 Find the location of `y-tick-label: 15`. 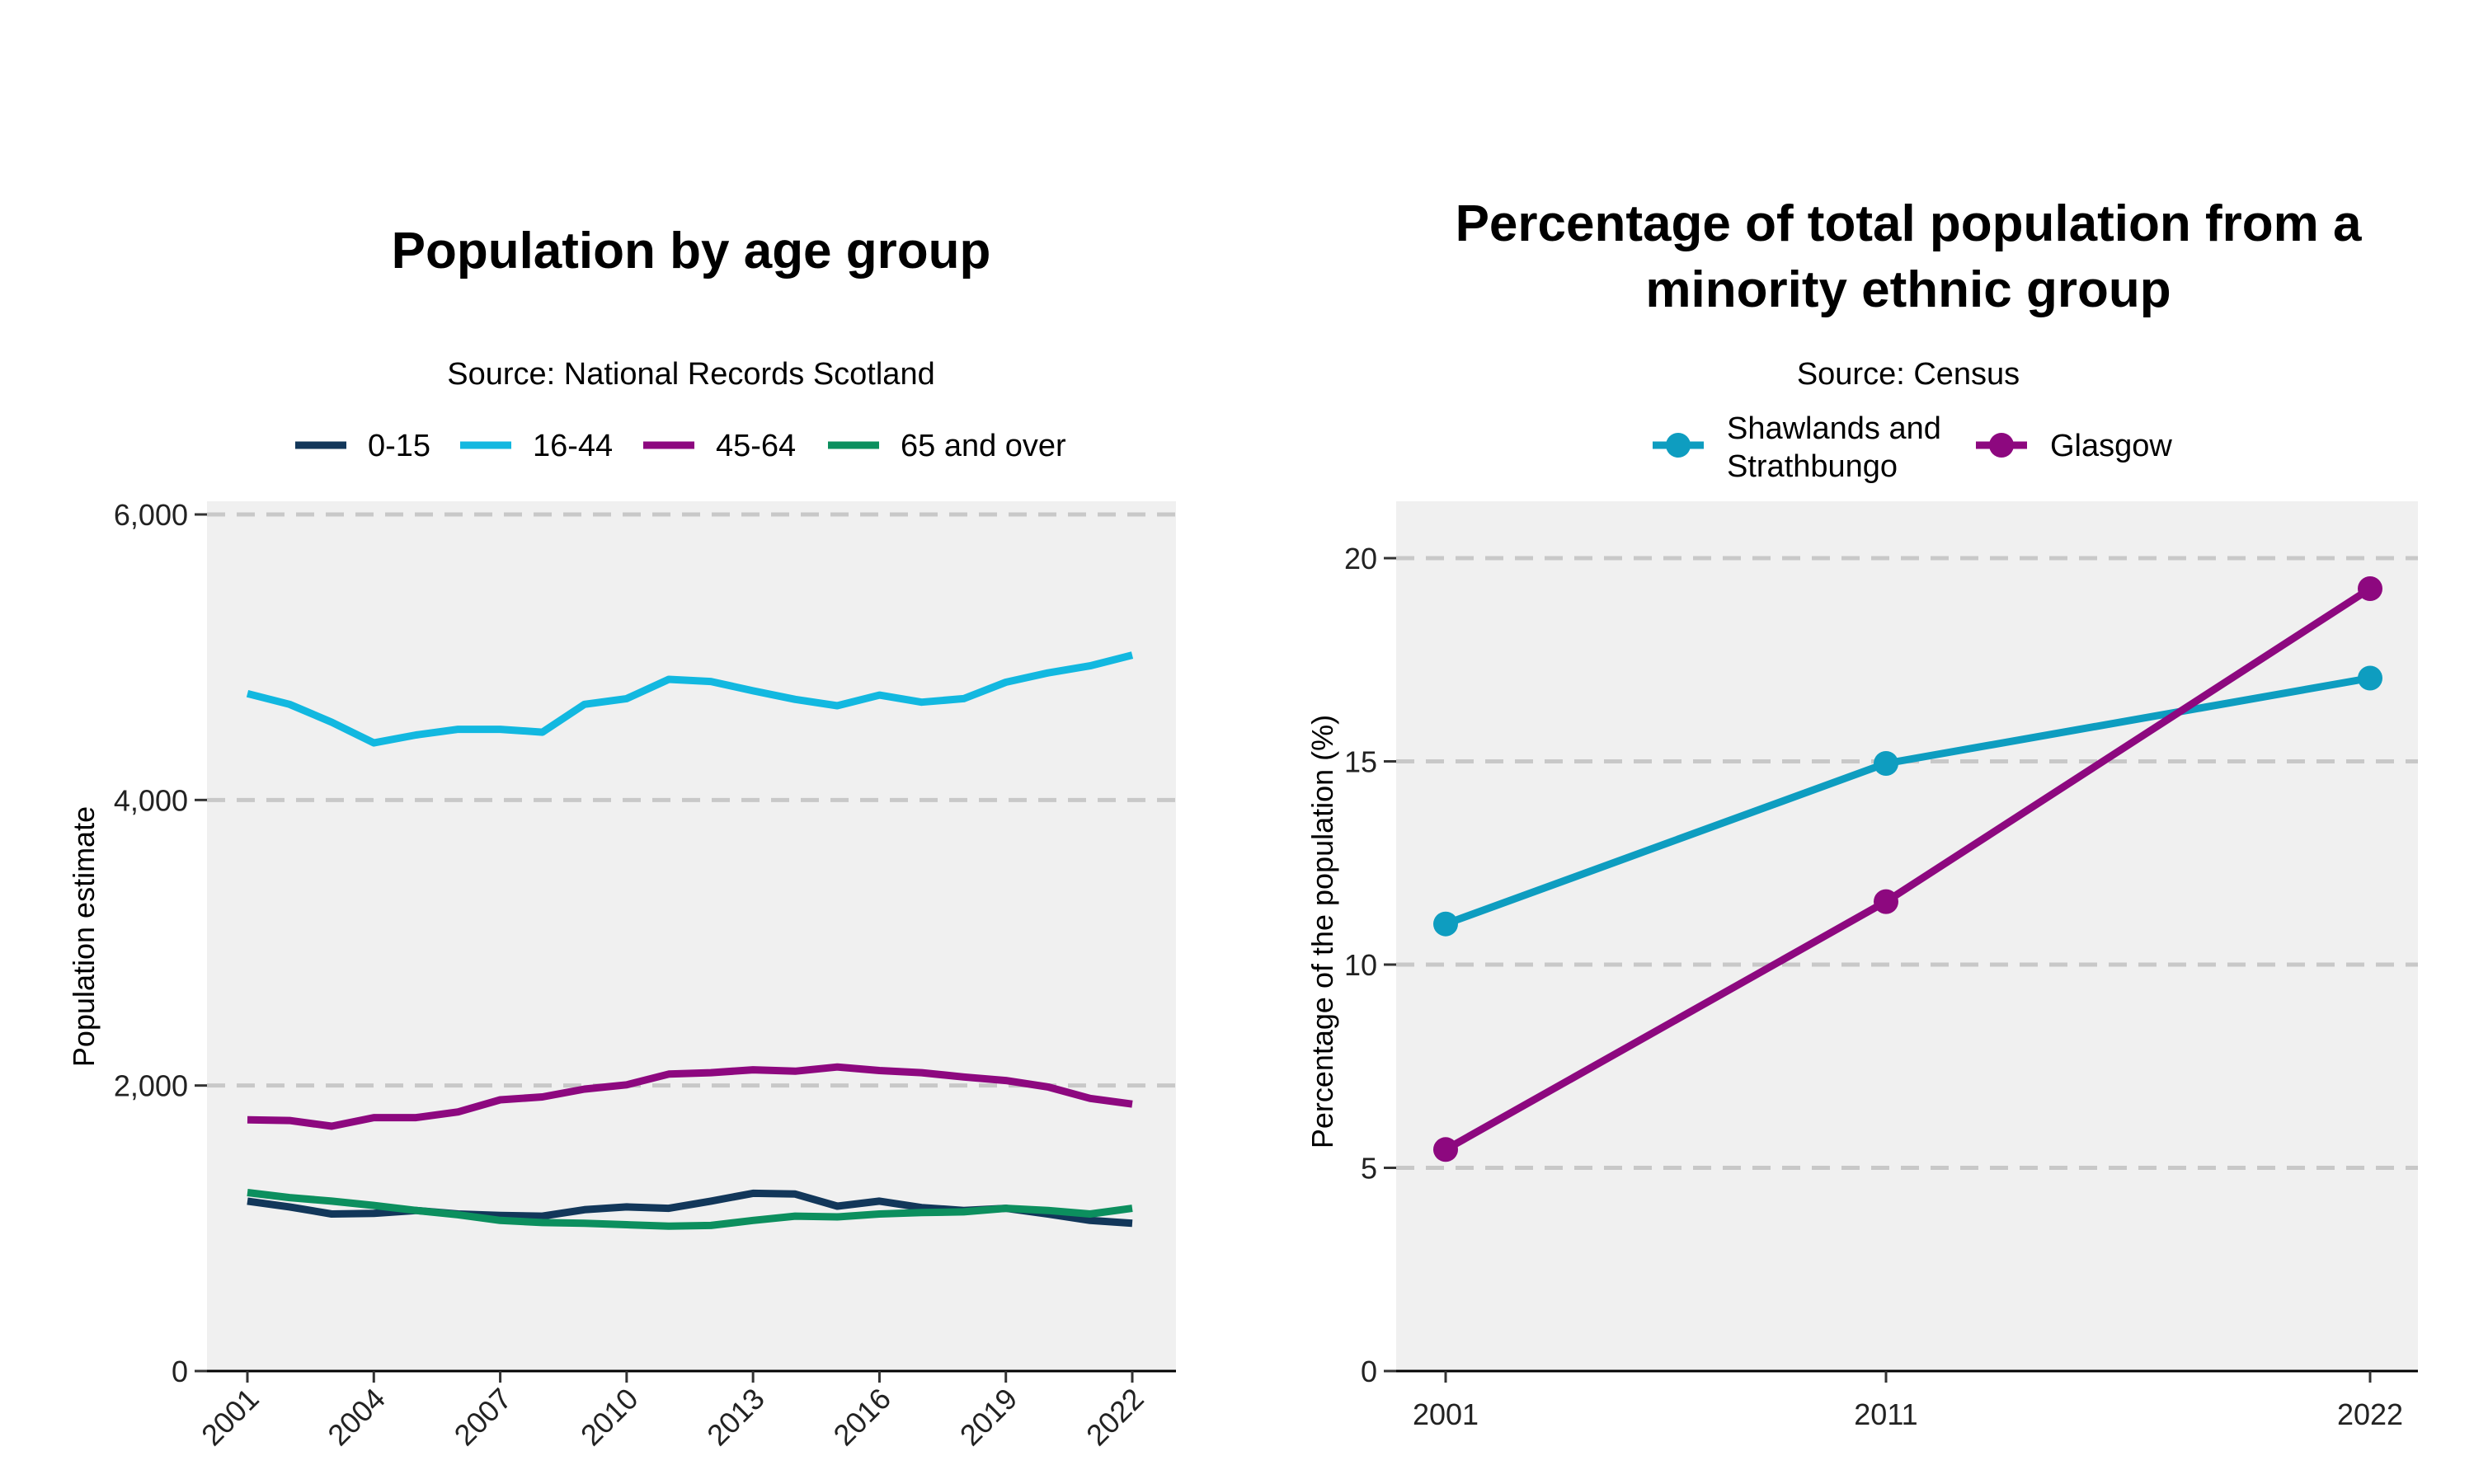

y-tick-label: 15 is located at coordinates (1360, 762).